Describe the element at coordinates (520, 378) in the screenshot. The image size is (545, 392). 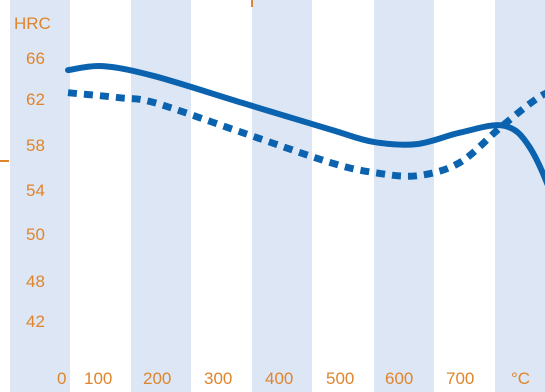
I see `x-axis-title: °C` at that location.